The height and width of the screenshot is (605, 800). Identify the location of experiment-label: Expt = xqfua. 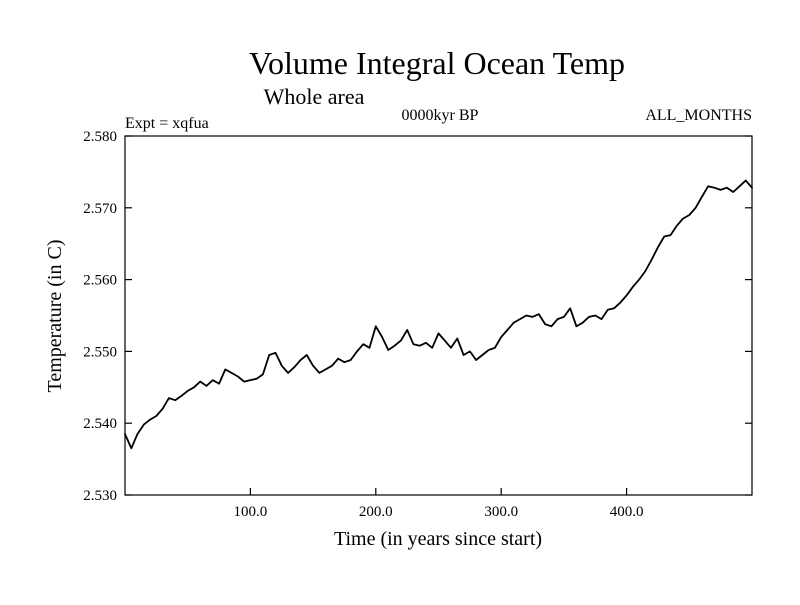
(167, 123).